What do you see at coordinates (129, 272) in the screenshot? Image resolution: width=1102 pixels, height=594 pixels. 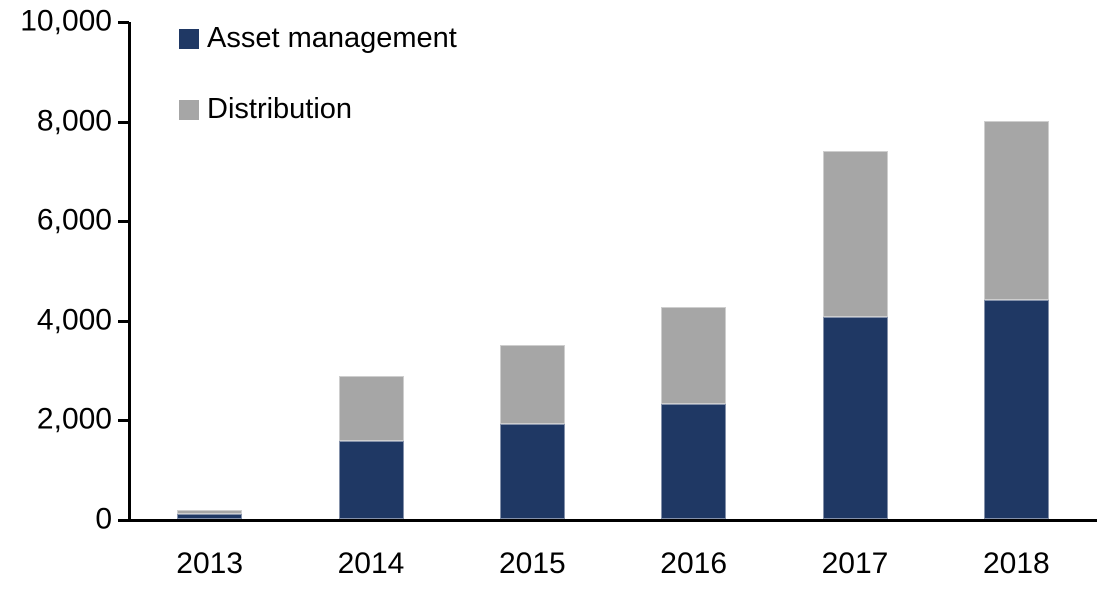 I see `y-axis-line` at bounding box center [129, 272].